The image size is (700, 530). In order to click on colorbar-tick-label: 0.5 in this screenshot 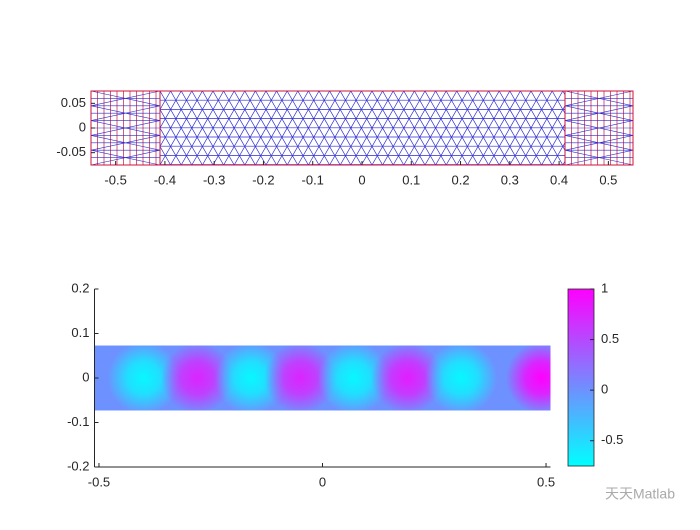, I will do `click(610, 338)`.